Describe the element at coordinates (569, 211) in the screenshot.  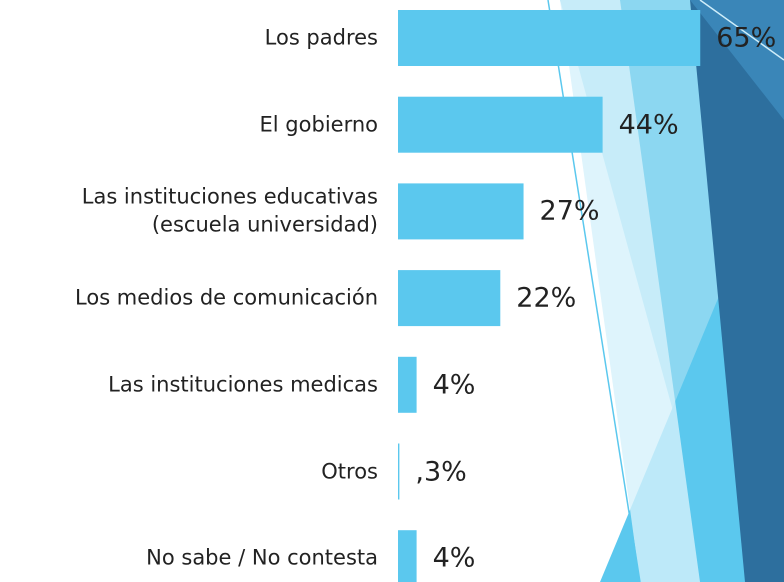
I see `value-label: 27%` at that location.